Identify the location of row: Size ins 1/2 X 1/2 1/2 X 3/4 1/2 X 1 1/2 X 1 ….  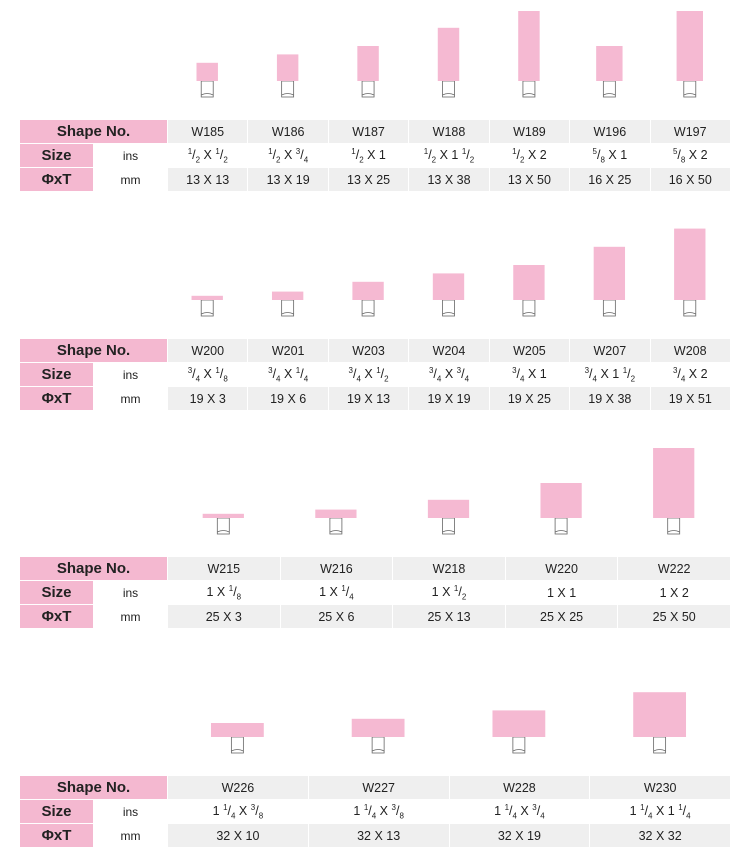
(375, 155).